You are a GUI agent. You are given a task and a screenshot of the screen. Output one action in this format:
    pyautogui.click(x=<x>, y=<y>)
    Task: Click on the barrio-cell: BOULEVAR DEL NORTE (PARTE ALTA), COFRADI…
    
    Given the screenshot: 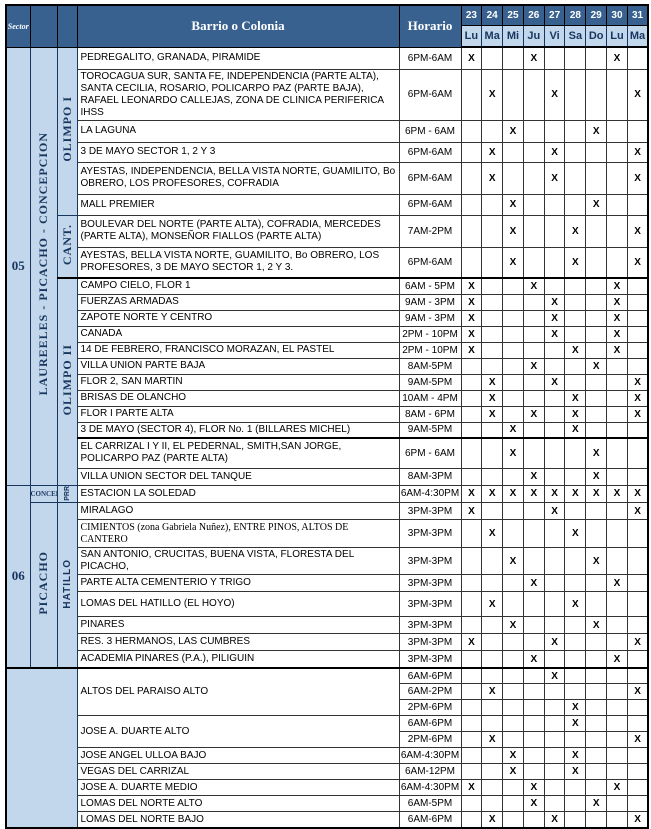 What is the action you would take?
    pyautogui.click(x=238, y=231)
    